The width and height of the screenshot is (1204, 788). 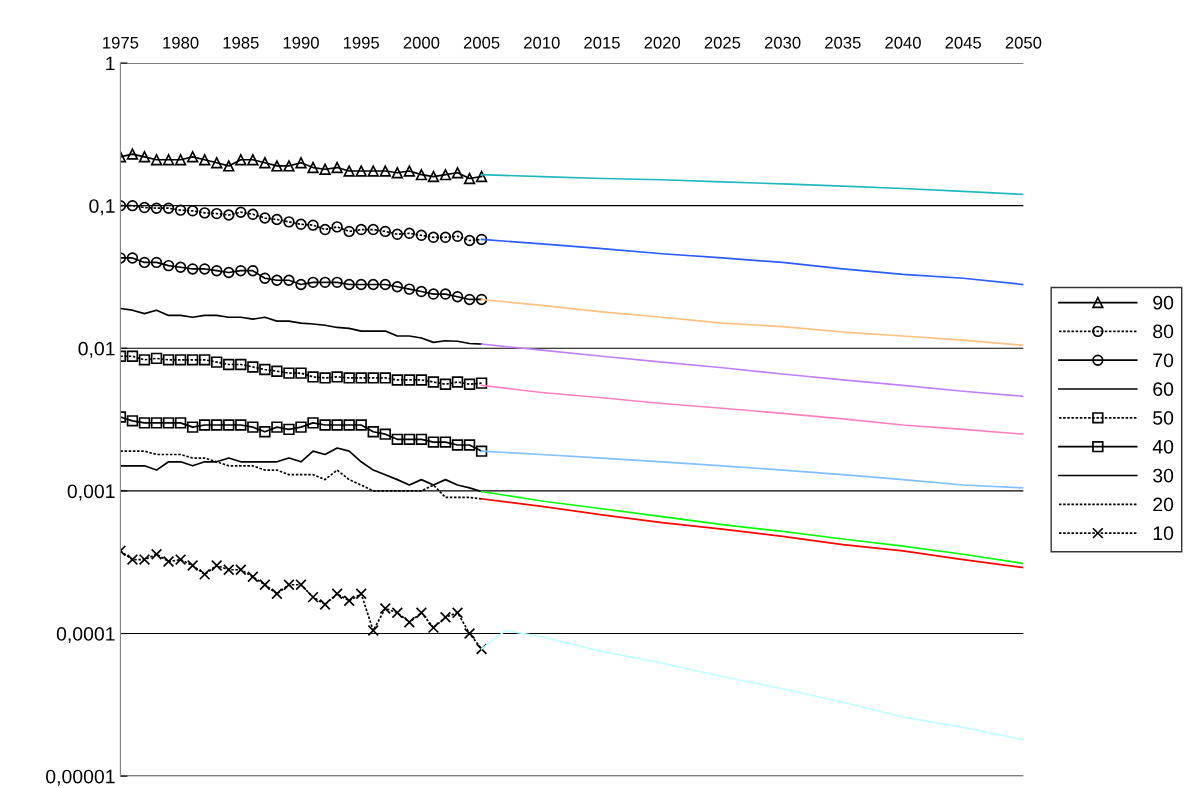 What do you see at coordinates (1163, 360) in the screenshot?
I see `legend-label: 70` at bounding box center [1163, 360].